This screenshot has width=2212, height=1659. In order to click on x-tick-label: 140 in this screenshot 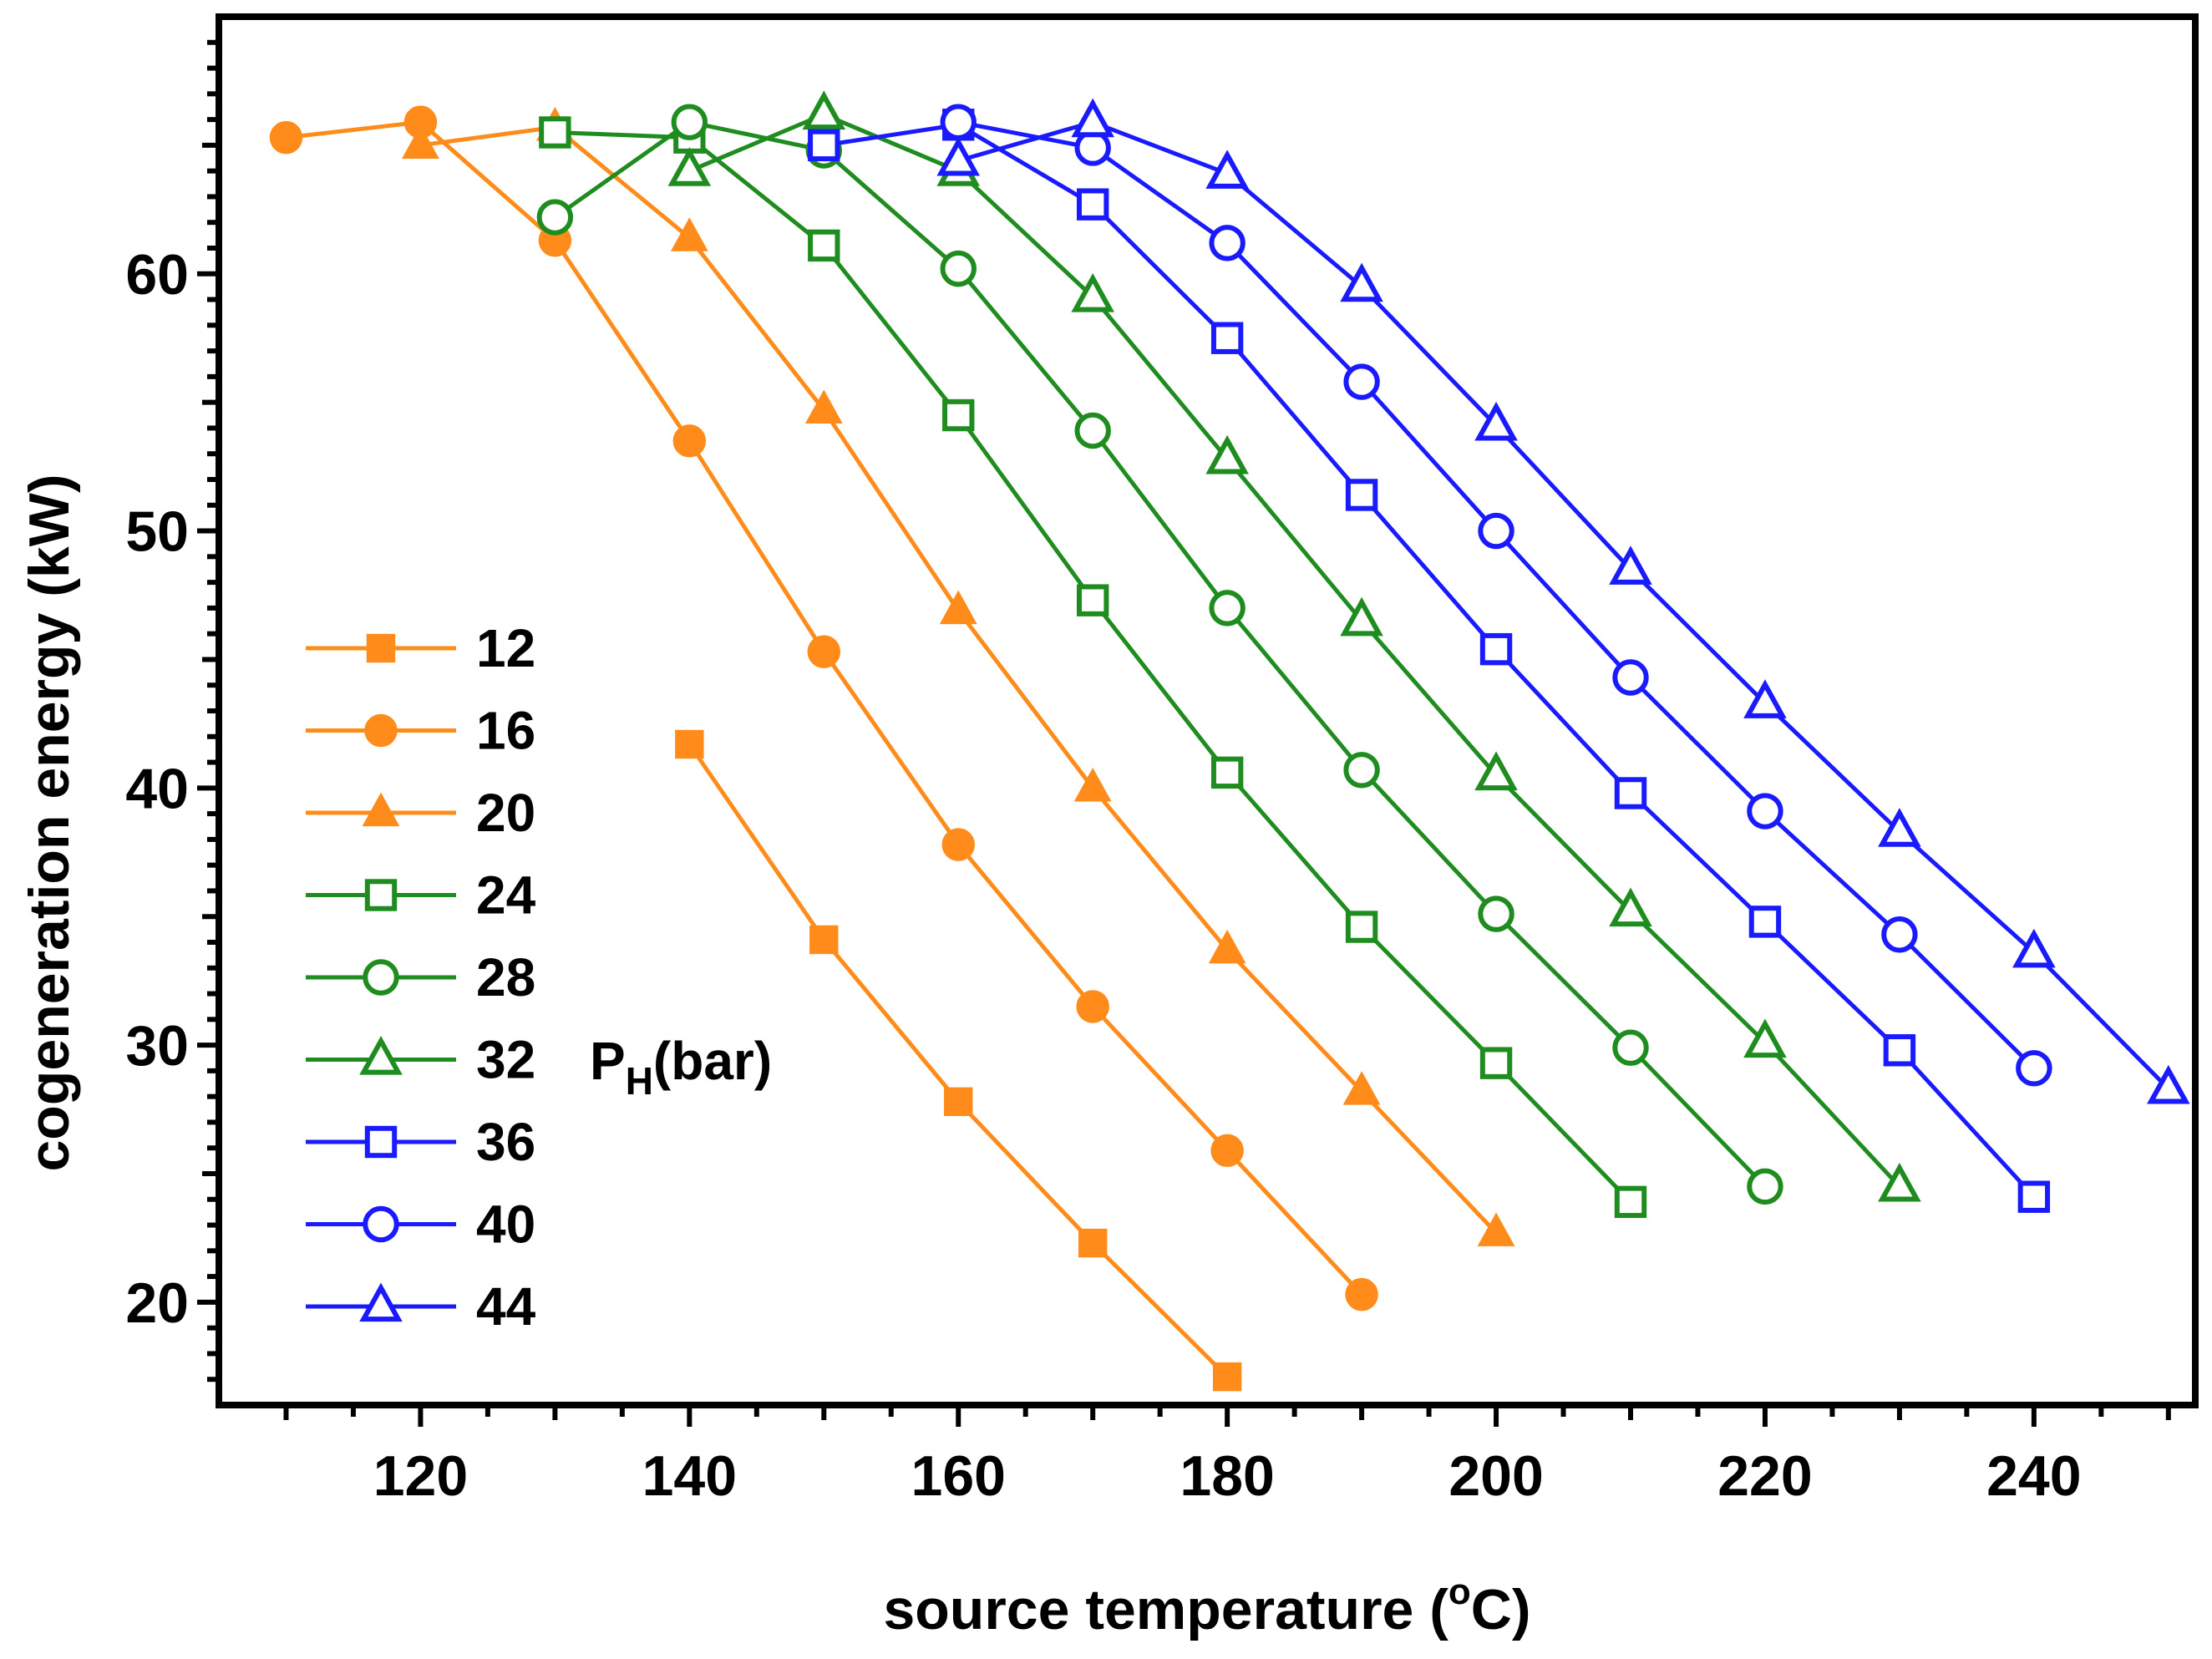, I will do `click(689, 1476)`.